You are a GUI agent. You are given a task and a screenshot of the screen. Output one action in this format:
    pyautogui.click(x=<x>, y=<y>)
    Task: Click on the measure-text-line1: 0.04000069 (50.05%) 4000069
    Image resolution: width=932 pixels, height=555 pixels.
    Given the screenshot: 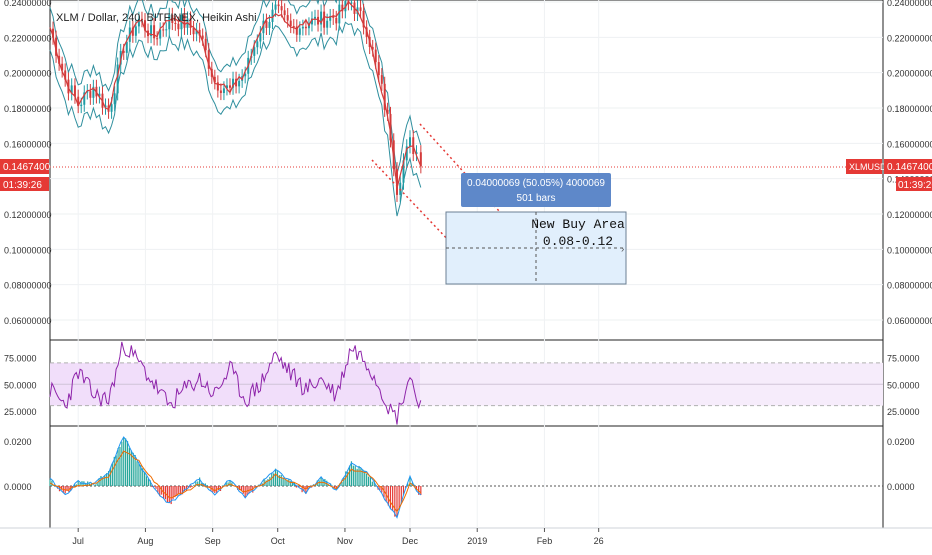 What is the action you would take?
    pyautogui.click(x=536, y=183)
    